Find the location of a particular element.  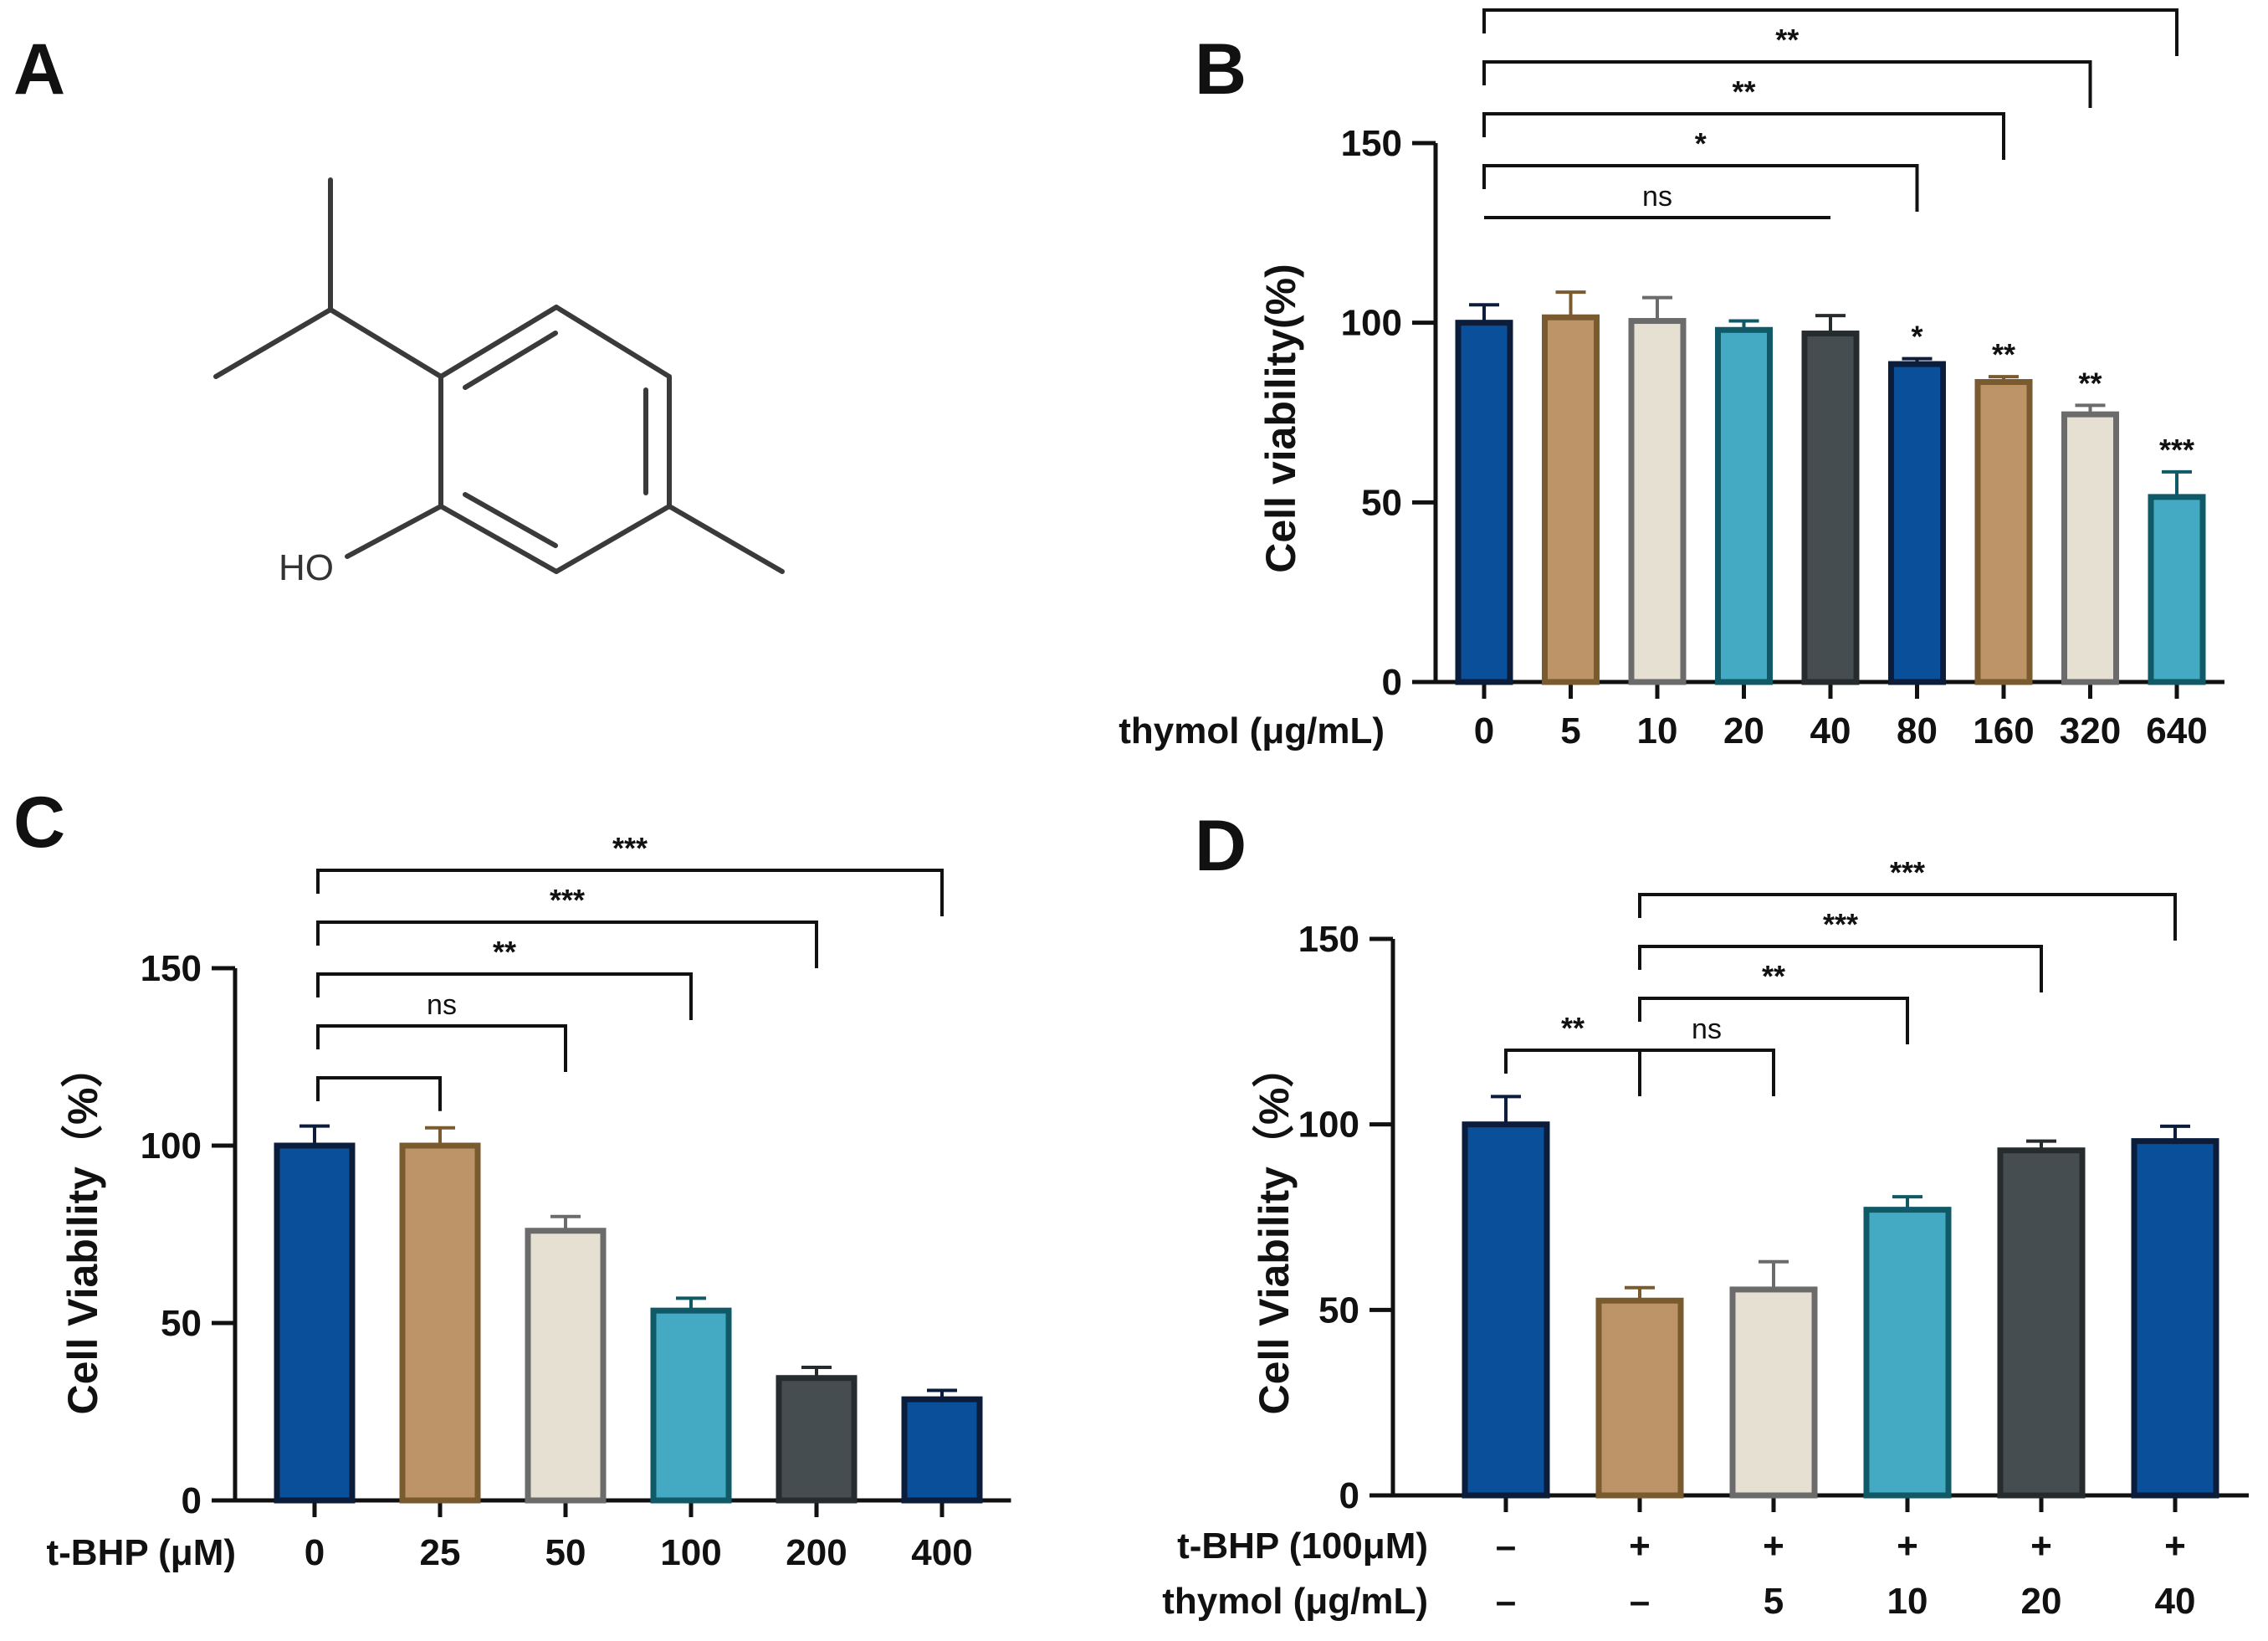

condition-value: 40 is located at coordinates (2175, 1601).